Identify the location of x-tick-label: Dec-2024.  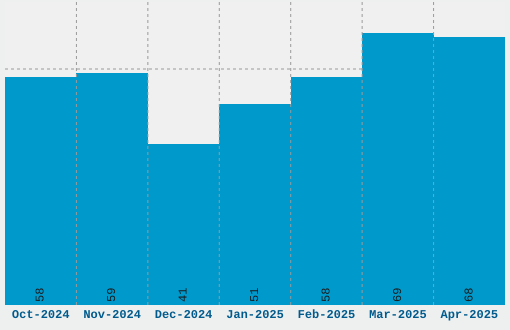
(183, 315).